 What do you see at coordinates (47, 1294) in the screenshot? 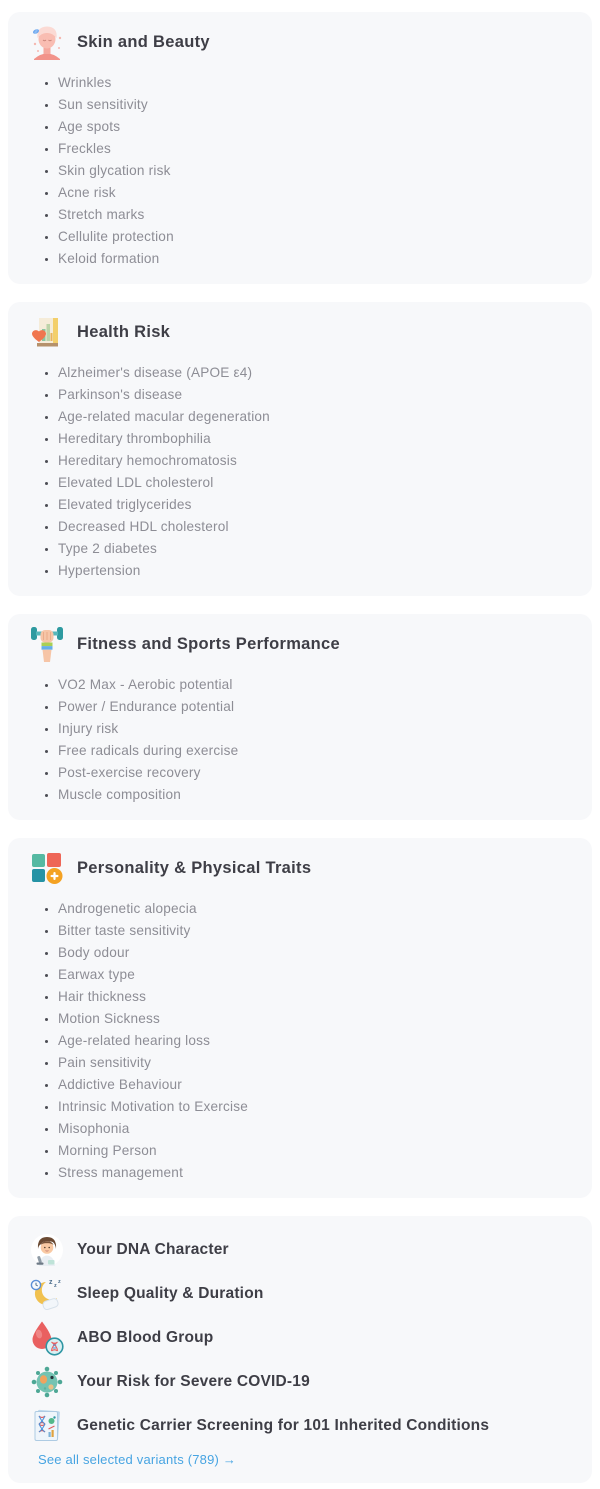
I see `sleep-moon-icon: z z z` at bounding box center [47, 1294].